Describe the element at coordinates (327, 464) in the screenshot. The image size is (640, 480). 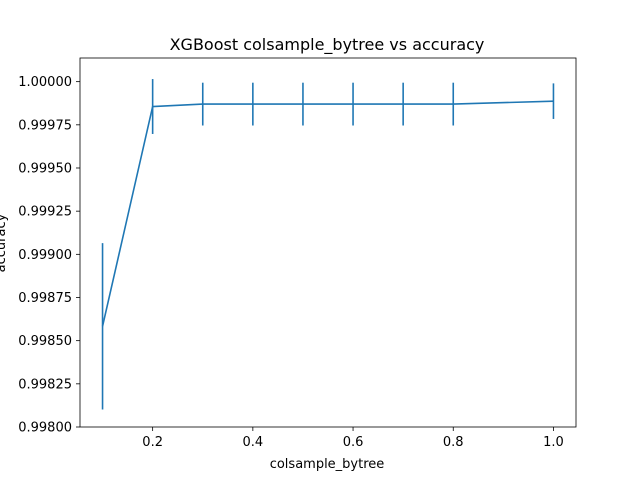
I see `x-axis-label: colsample_bytree` at that location.